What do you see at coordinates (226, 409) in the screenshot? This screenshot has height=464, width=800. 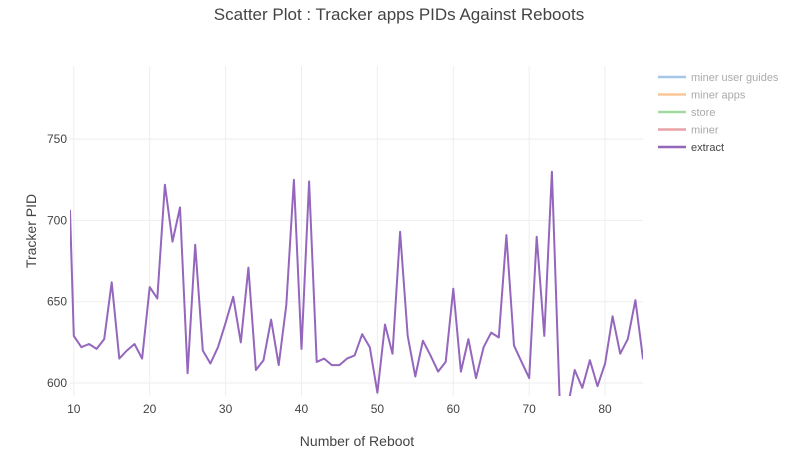 I see `x-tick-label: 30` at bounding box center [226, 409].